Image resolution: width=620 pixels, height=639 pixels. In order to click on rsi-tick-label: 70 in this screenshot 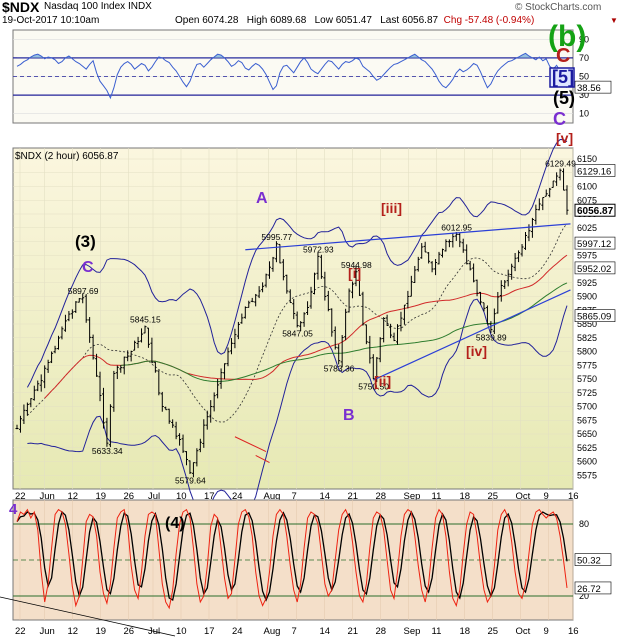, I will do `click(584, 58)`.